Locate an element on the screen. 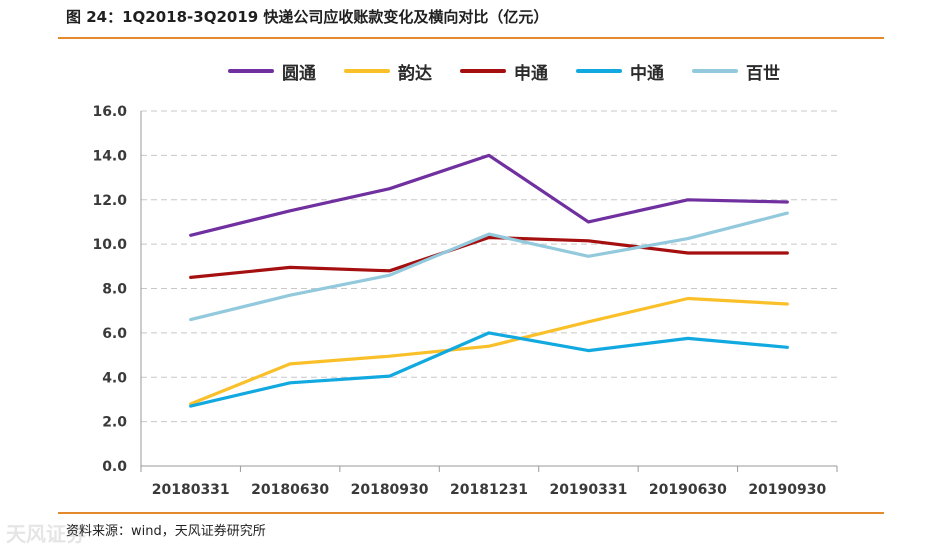 The image size is (946, 552). series-line-中通 is located at coordinates (489, 369).